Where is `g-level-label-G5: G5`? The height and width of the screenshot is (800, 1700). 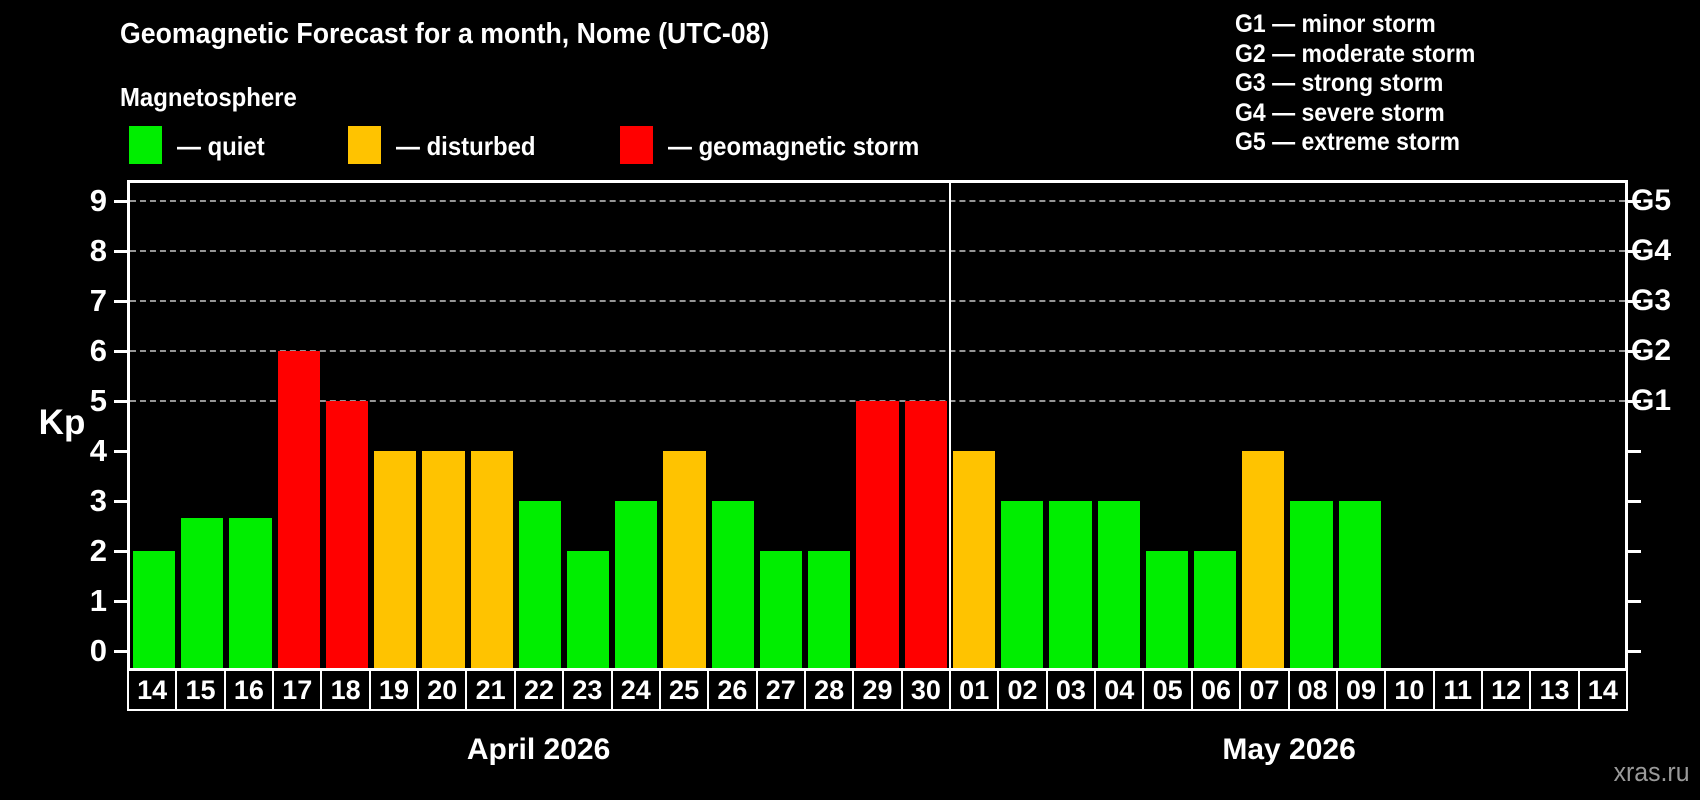 g-level-label-G5: G5 is located at coordinates (1651, 200).